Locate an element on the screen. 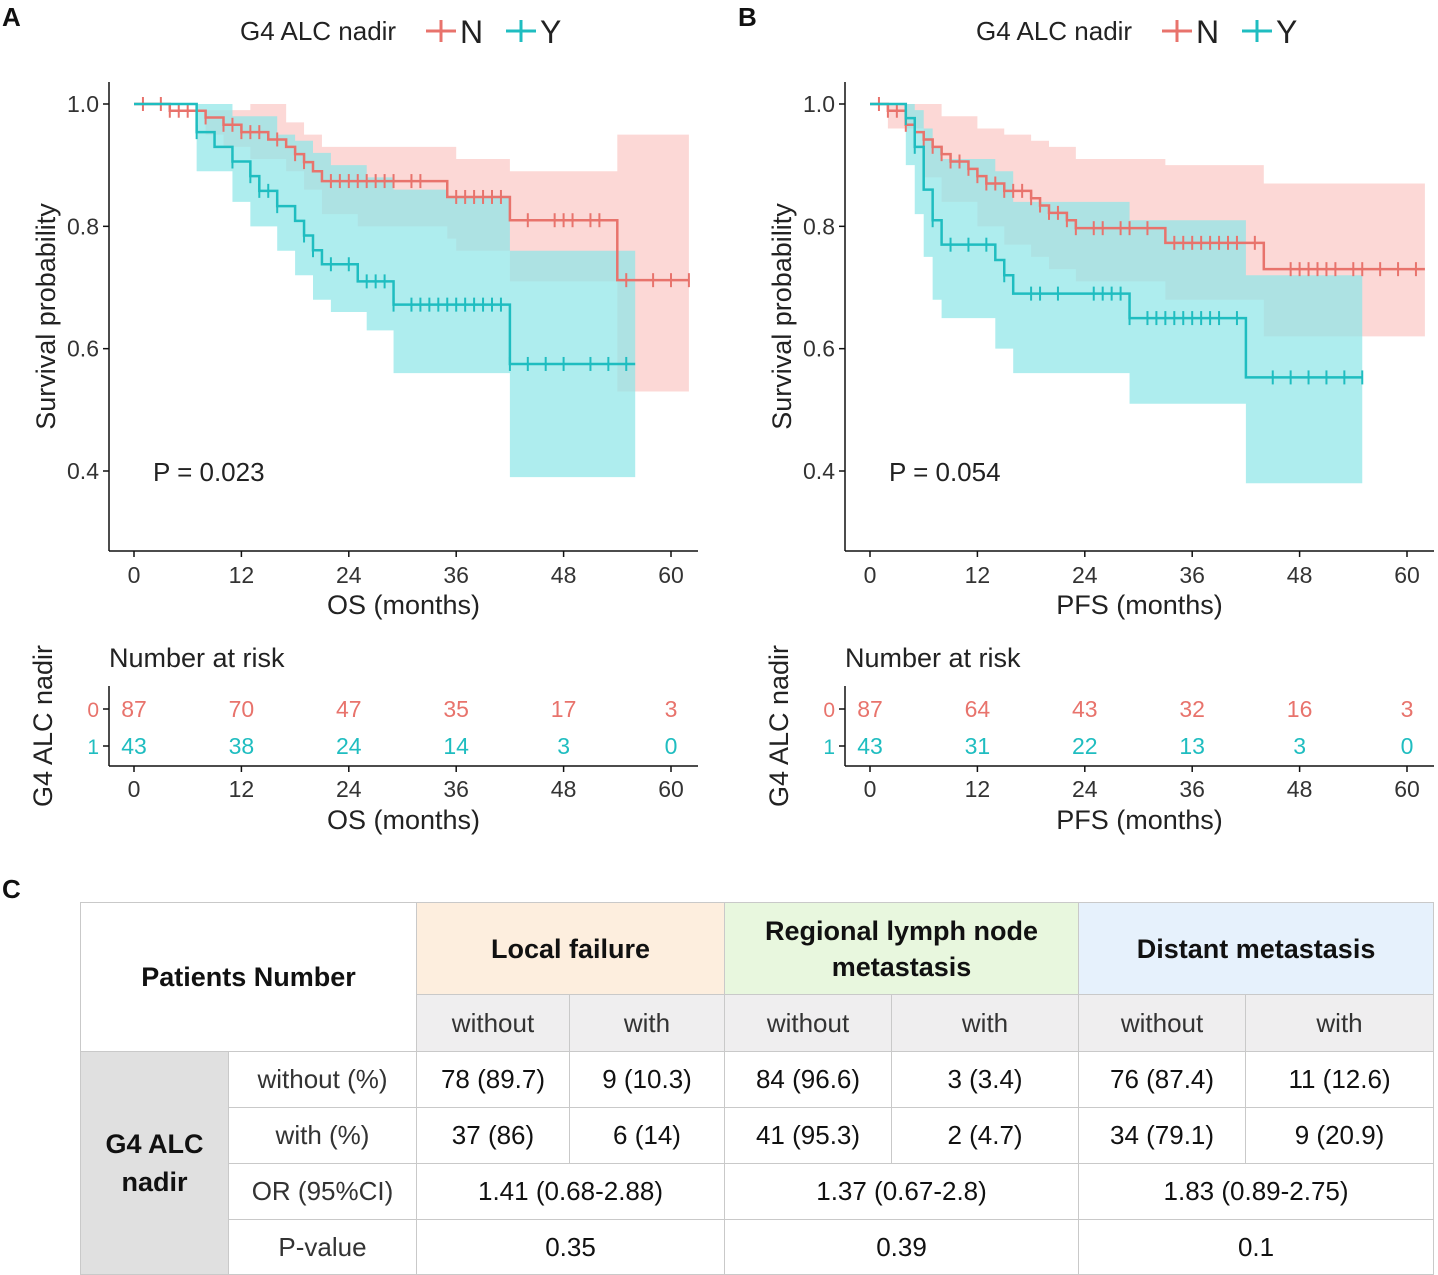 The image size is (1438, 1275). table-cell: 0.1 is located at coordinates (1256, 1247).